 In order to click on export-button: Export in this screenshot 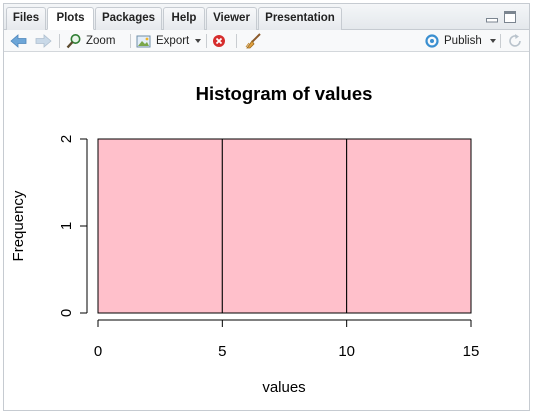, I will do `click(170, 41)`.